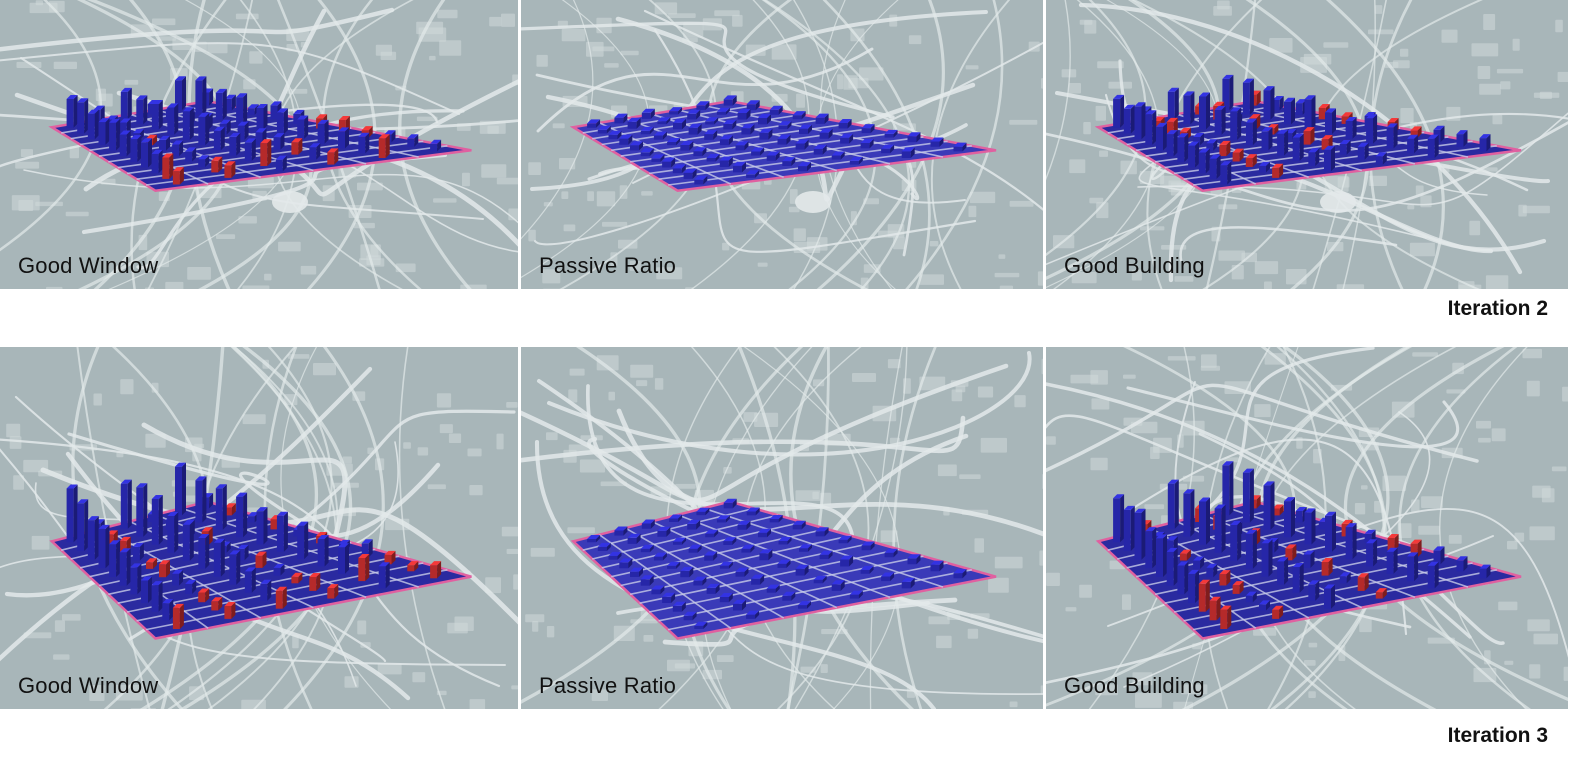 The image size is (1586, 768). I want to click on panel-r1-good-window: Good Window, so click(259, 144).